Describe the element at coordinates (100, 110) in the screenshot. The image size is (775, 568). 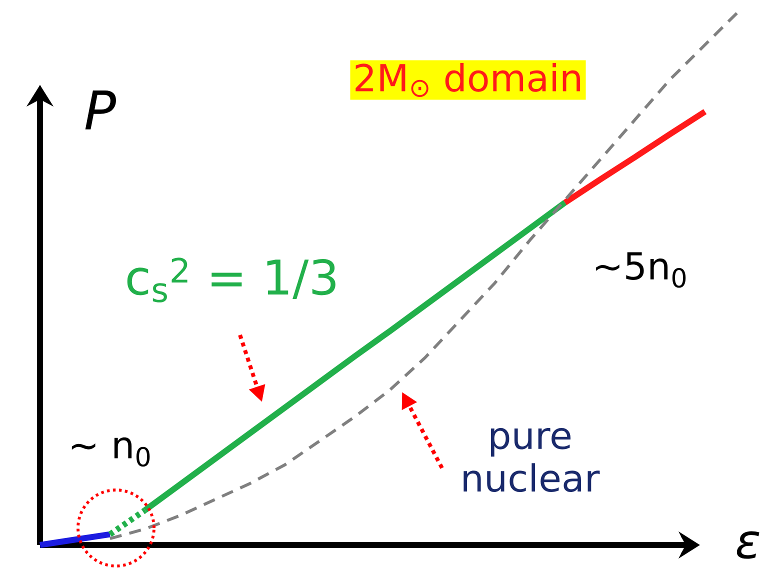
I see `y-axis-title: P` at that location.